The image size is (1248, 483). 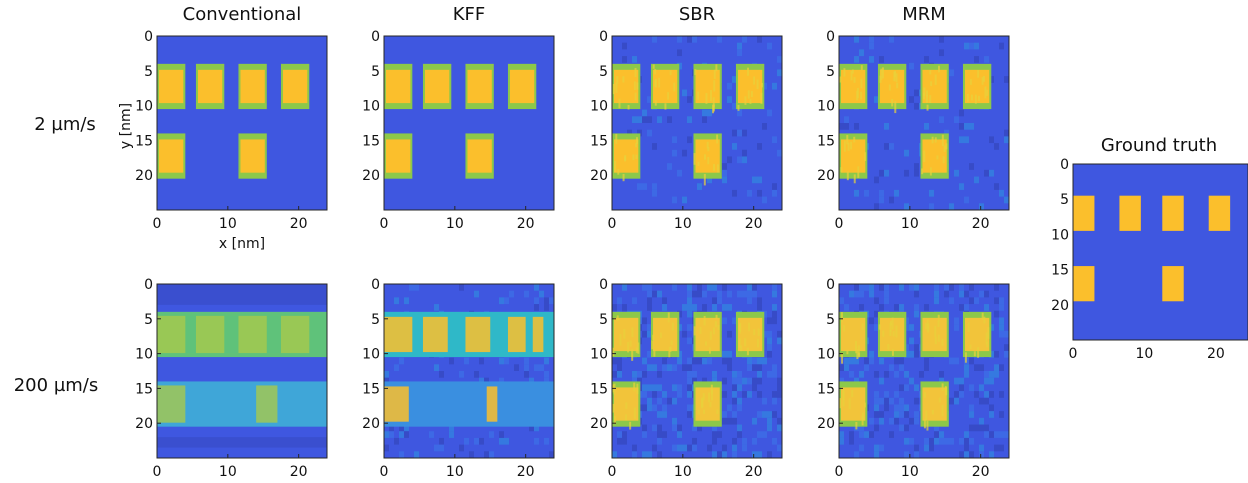 I want to click on feature, so click(x=398, y=86).